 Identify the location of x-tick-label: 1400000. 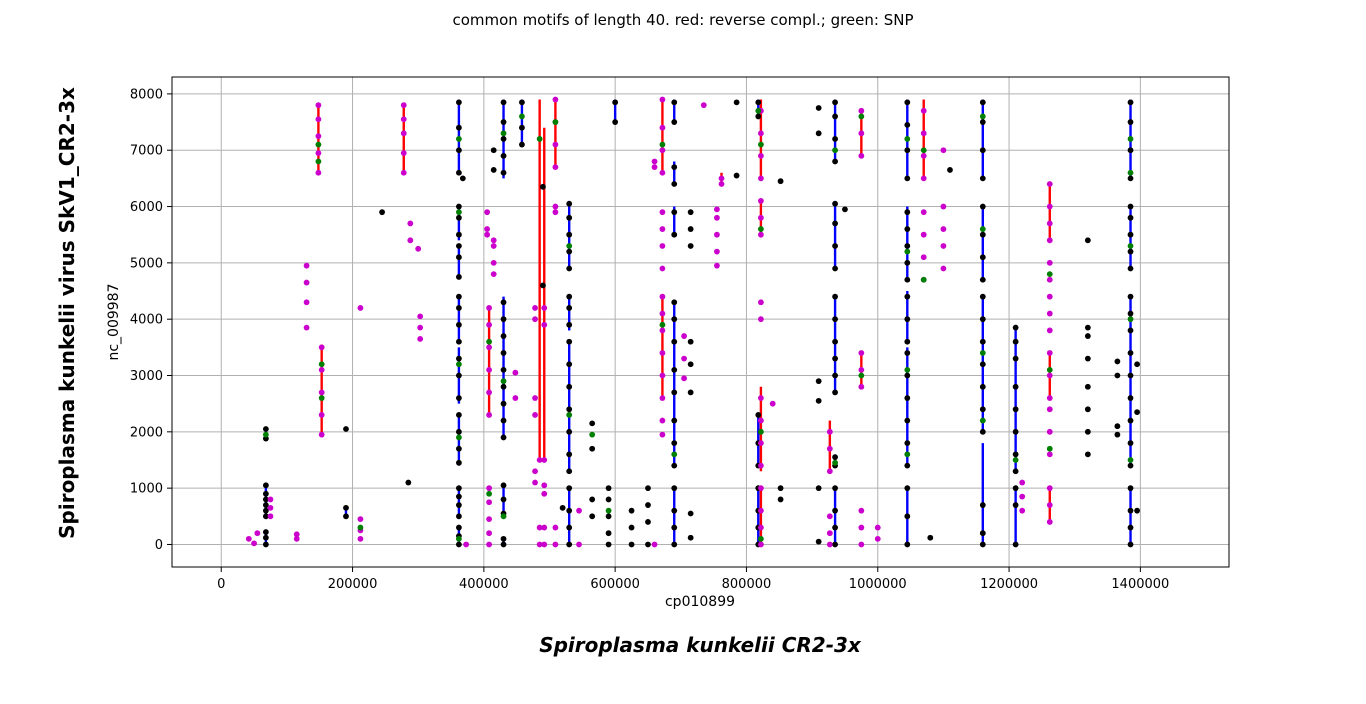
(1140, 584).